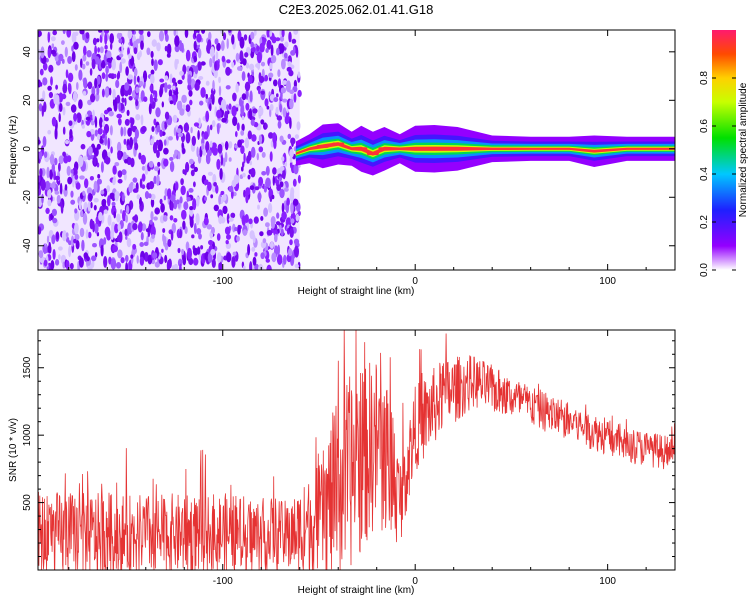  Describe the element at coordinates (223, 581) in the screenshot. I see `x-tick-label: -100` at that location.